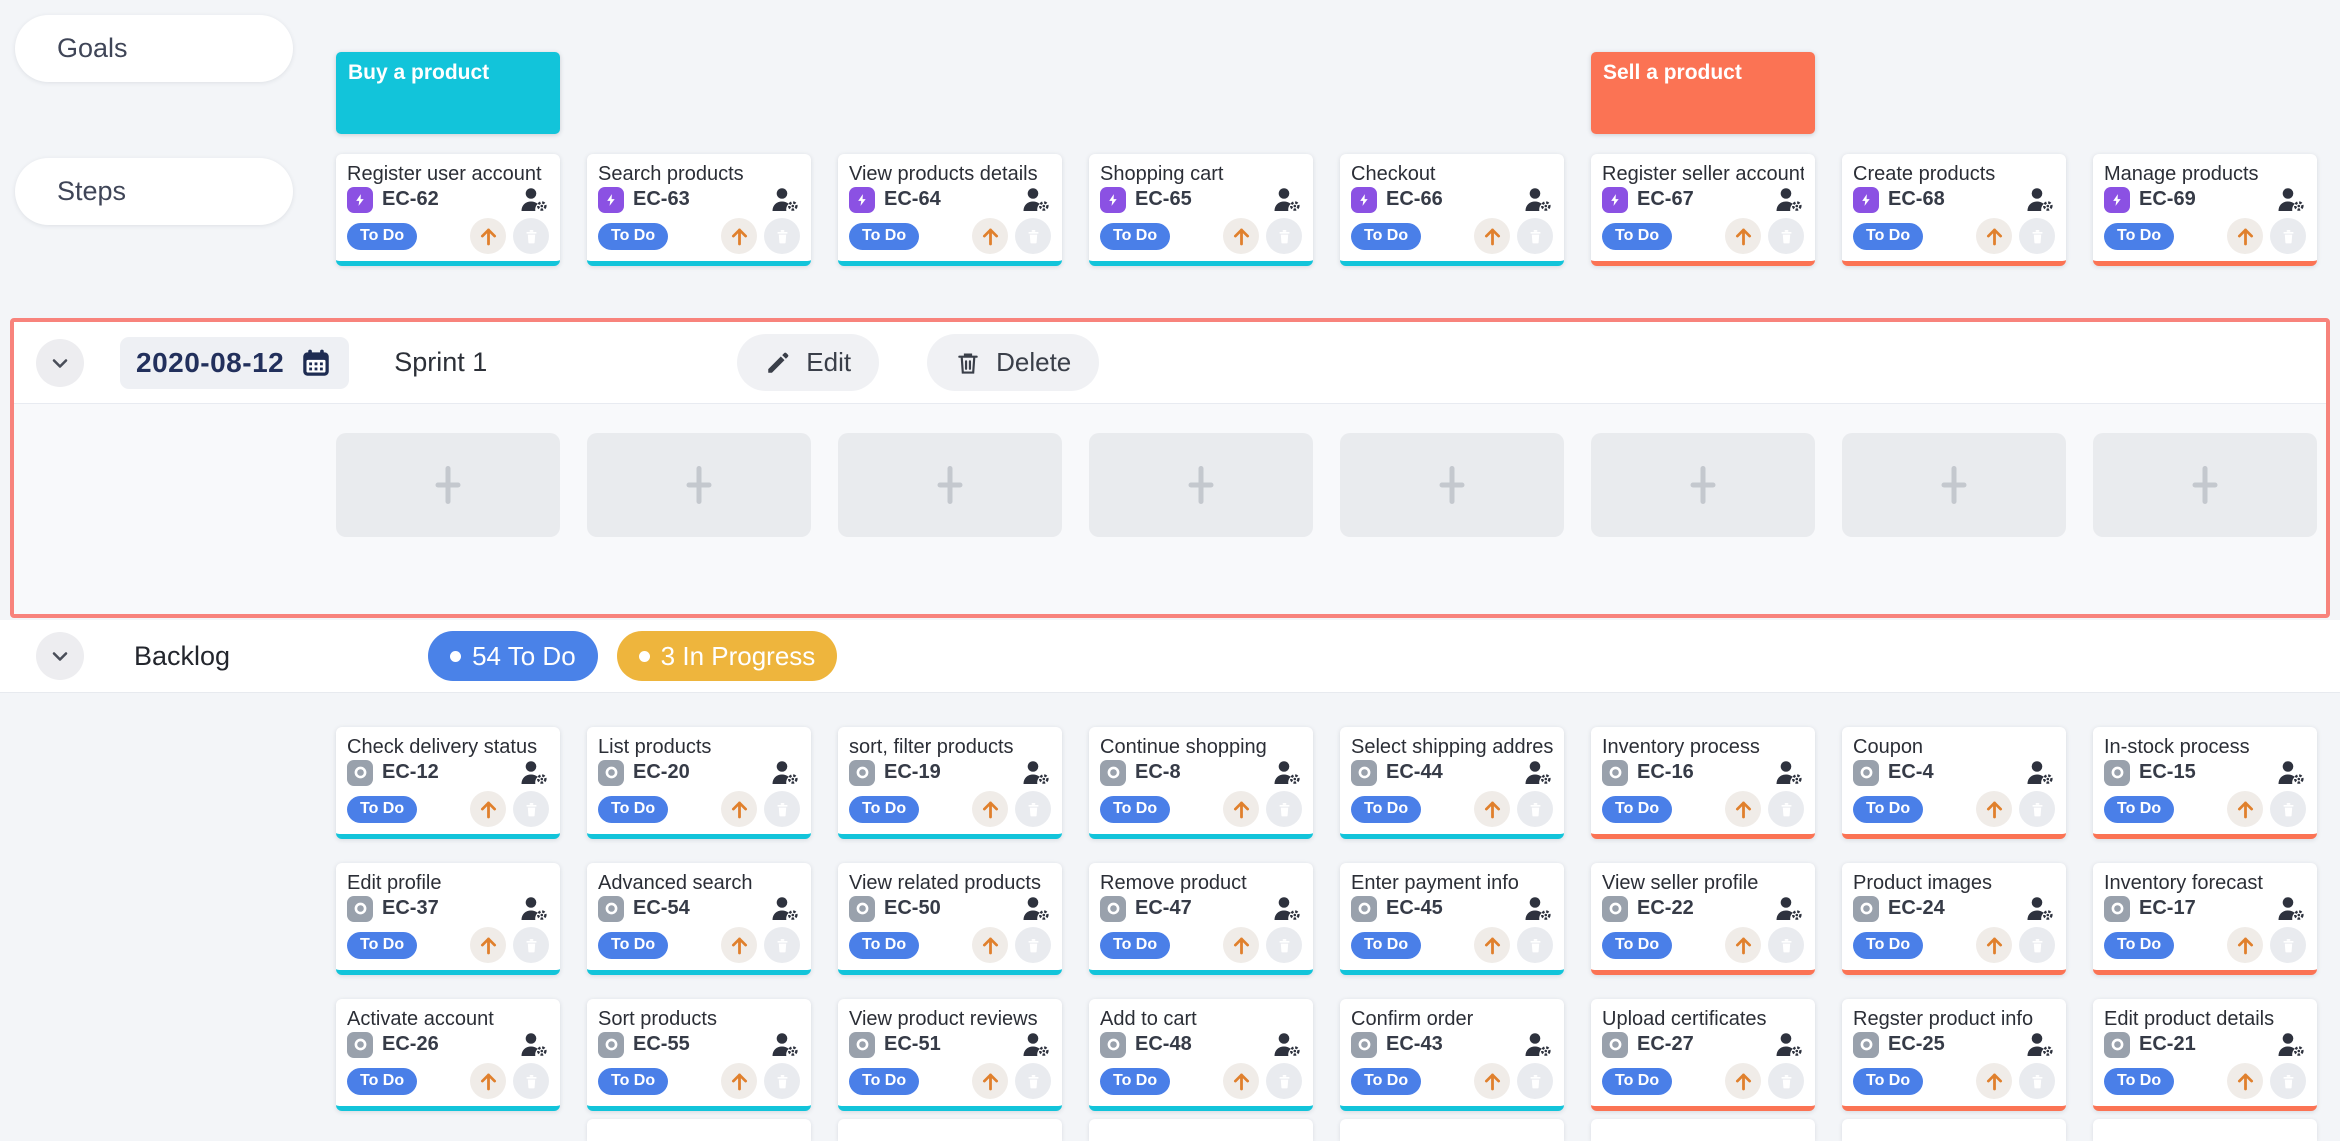 The width and height of the screenshot is (2340, 1141). What do you see at coordinates (1201, 210) in the screenshot?
I see `card: Shopping cart EC-65 To Do` at bounding box center [1201, 210].